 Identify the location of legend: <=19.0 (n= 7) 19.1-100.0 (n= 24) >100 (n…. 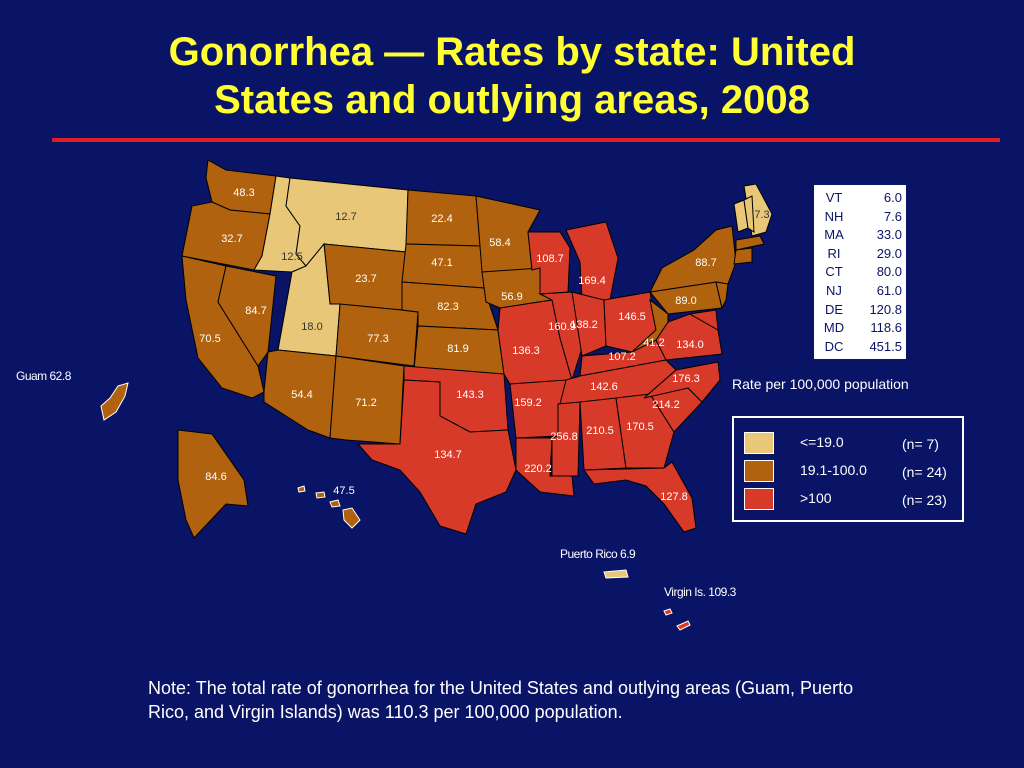
(848, 469).